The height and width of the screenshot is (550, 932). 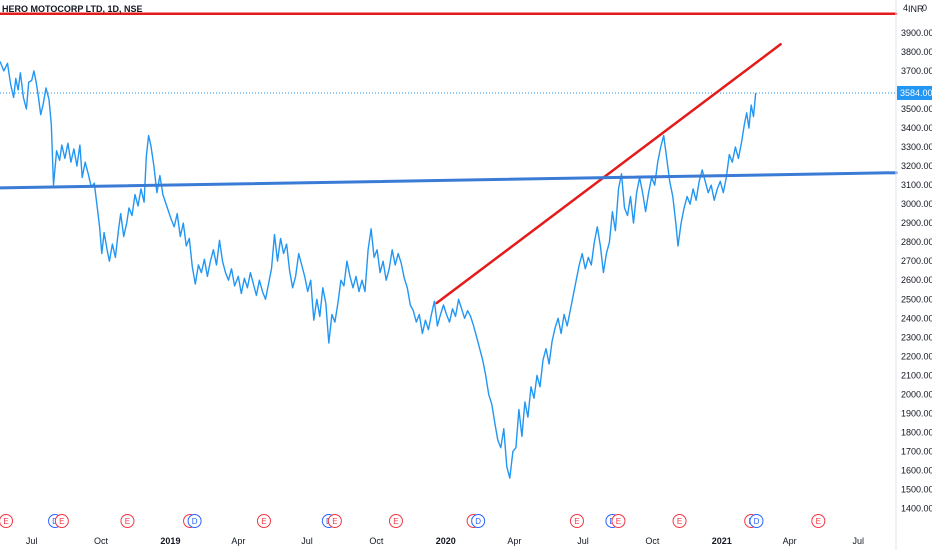 What do you see at coordinates (916, 280) in the screenshot?
I see `y-tick-label: 2600.00` at bounding box center [916, 280].